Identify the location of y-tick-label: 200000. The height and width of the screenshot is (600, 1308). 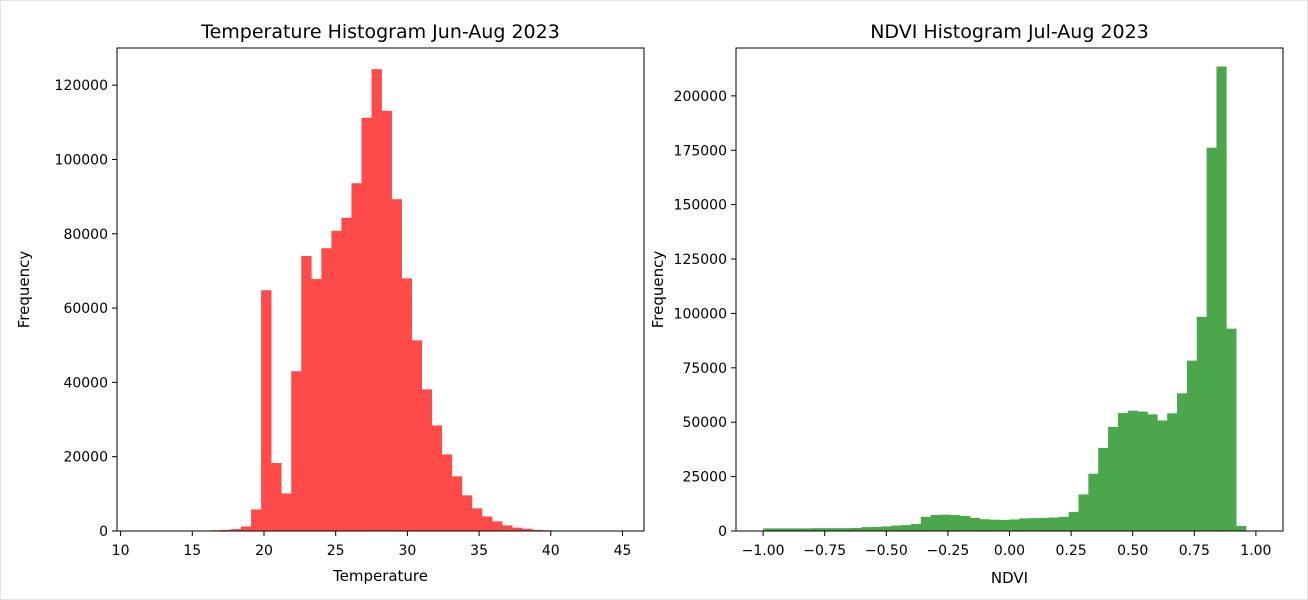
(700, 97).